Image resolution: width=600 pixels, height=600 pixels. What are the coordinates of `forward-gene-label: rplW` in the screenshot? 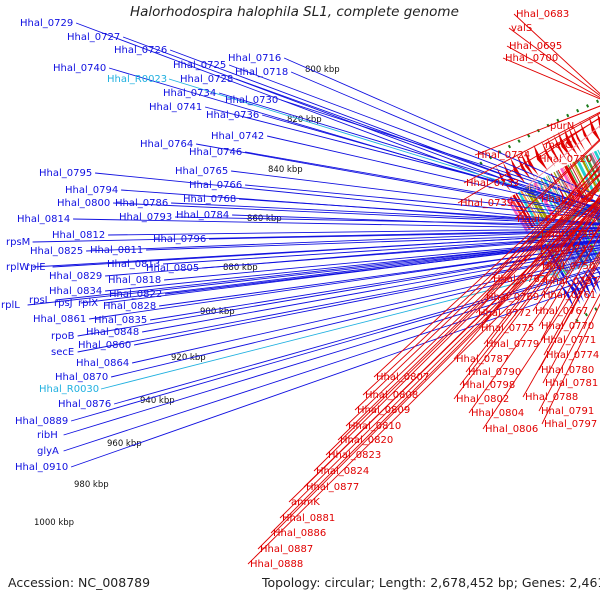 It's located at (17, 267).